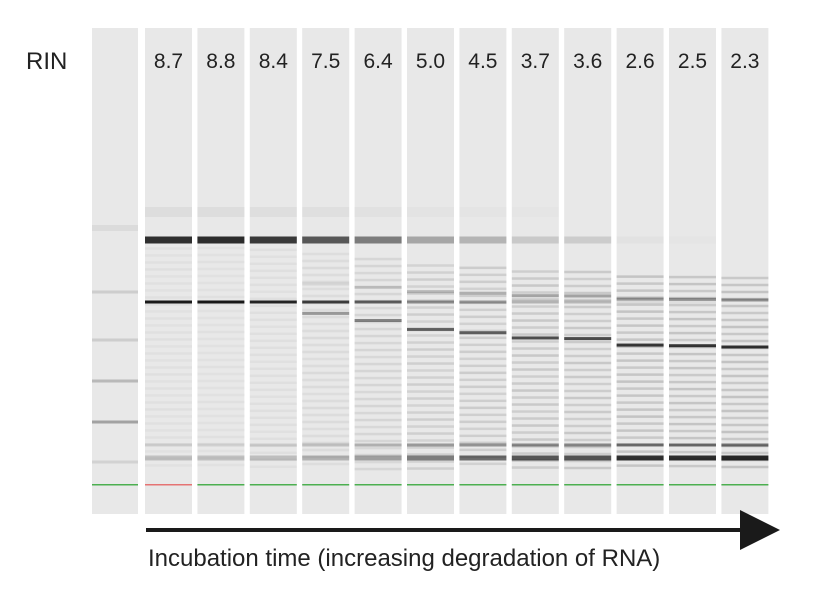 This screenshot has height=613, width=815. I want to click on rin-value: 8.7, so click(168, 61).